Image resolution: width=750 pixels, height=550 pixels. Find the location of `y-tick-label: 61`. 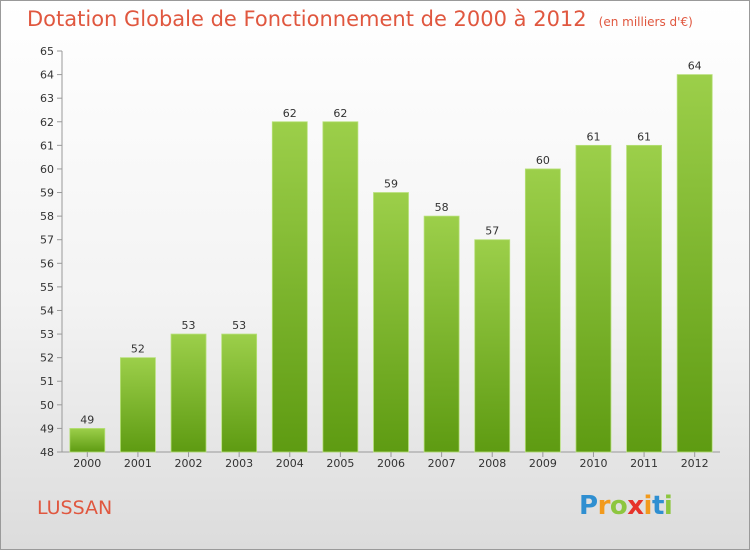

y-tick-label: 61 is located at coordinates (47, 145).